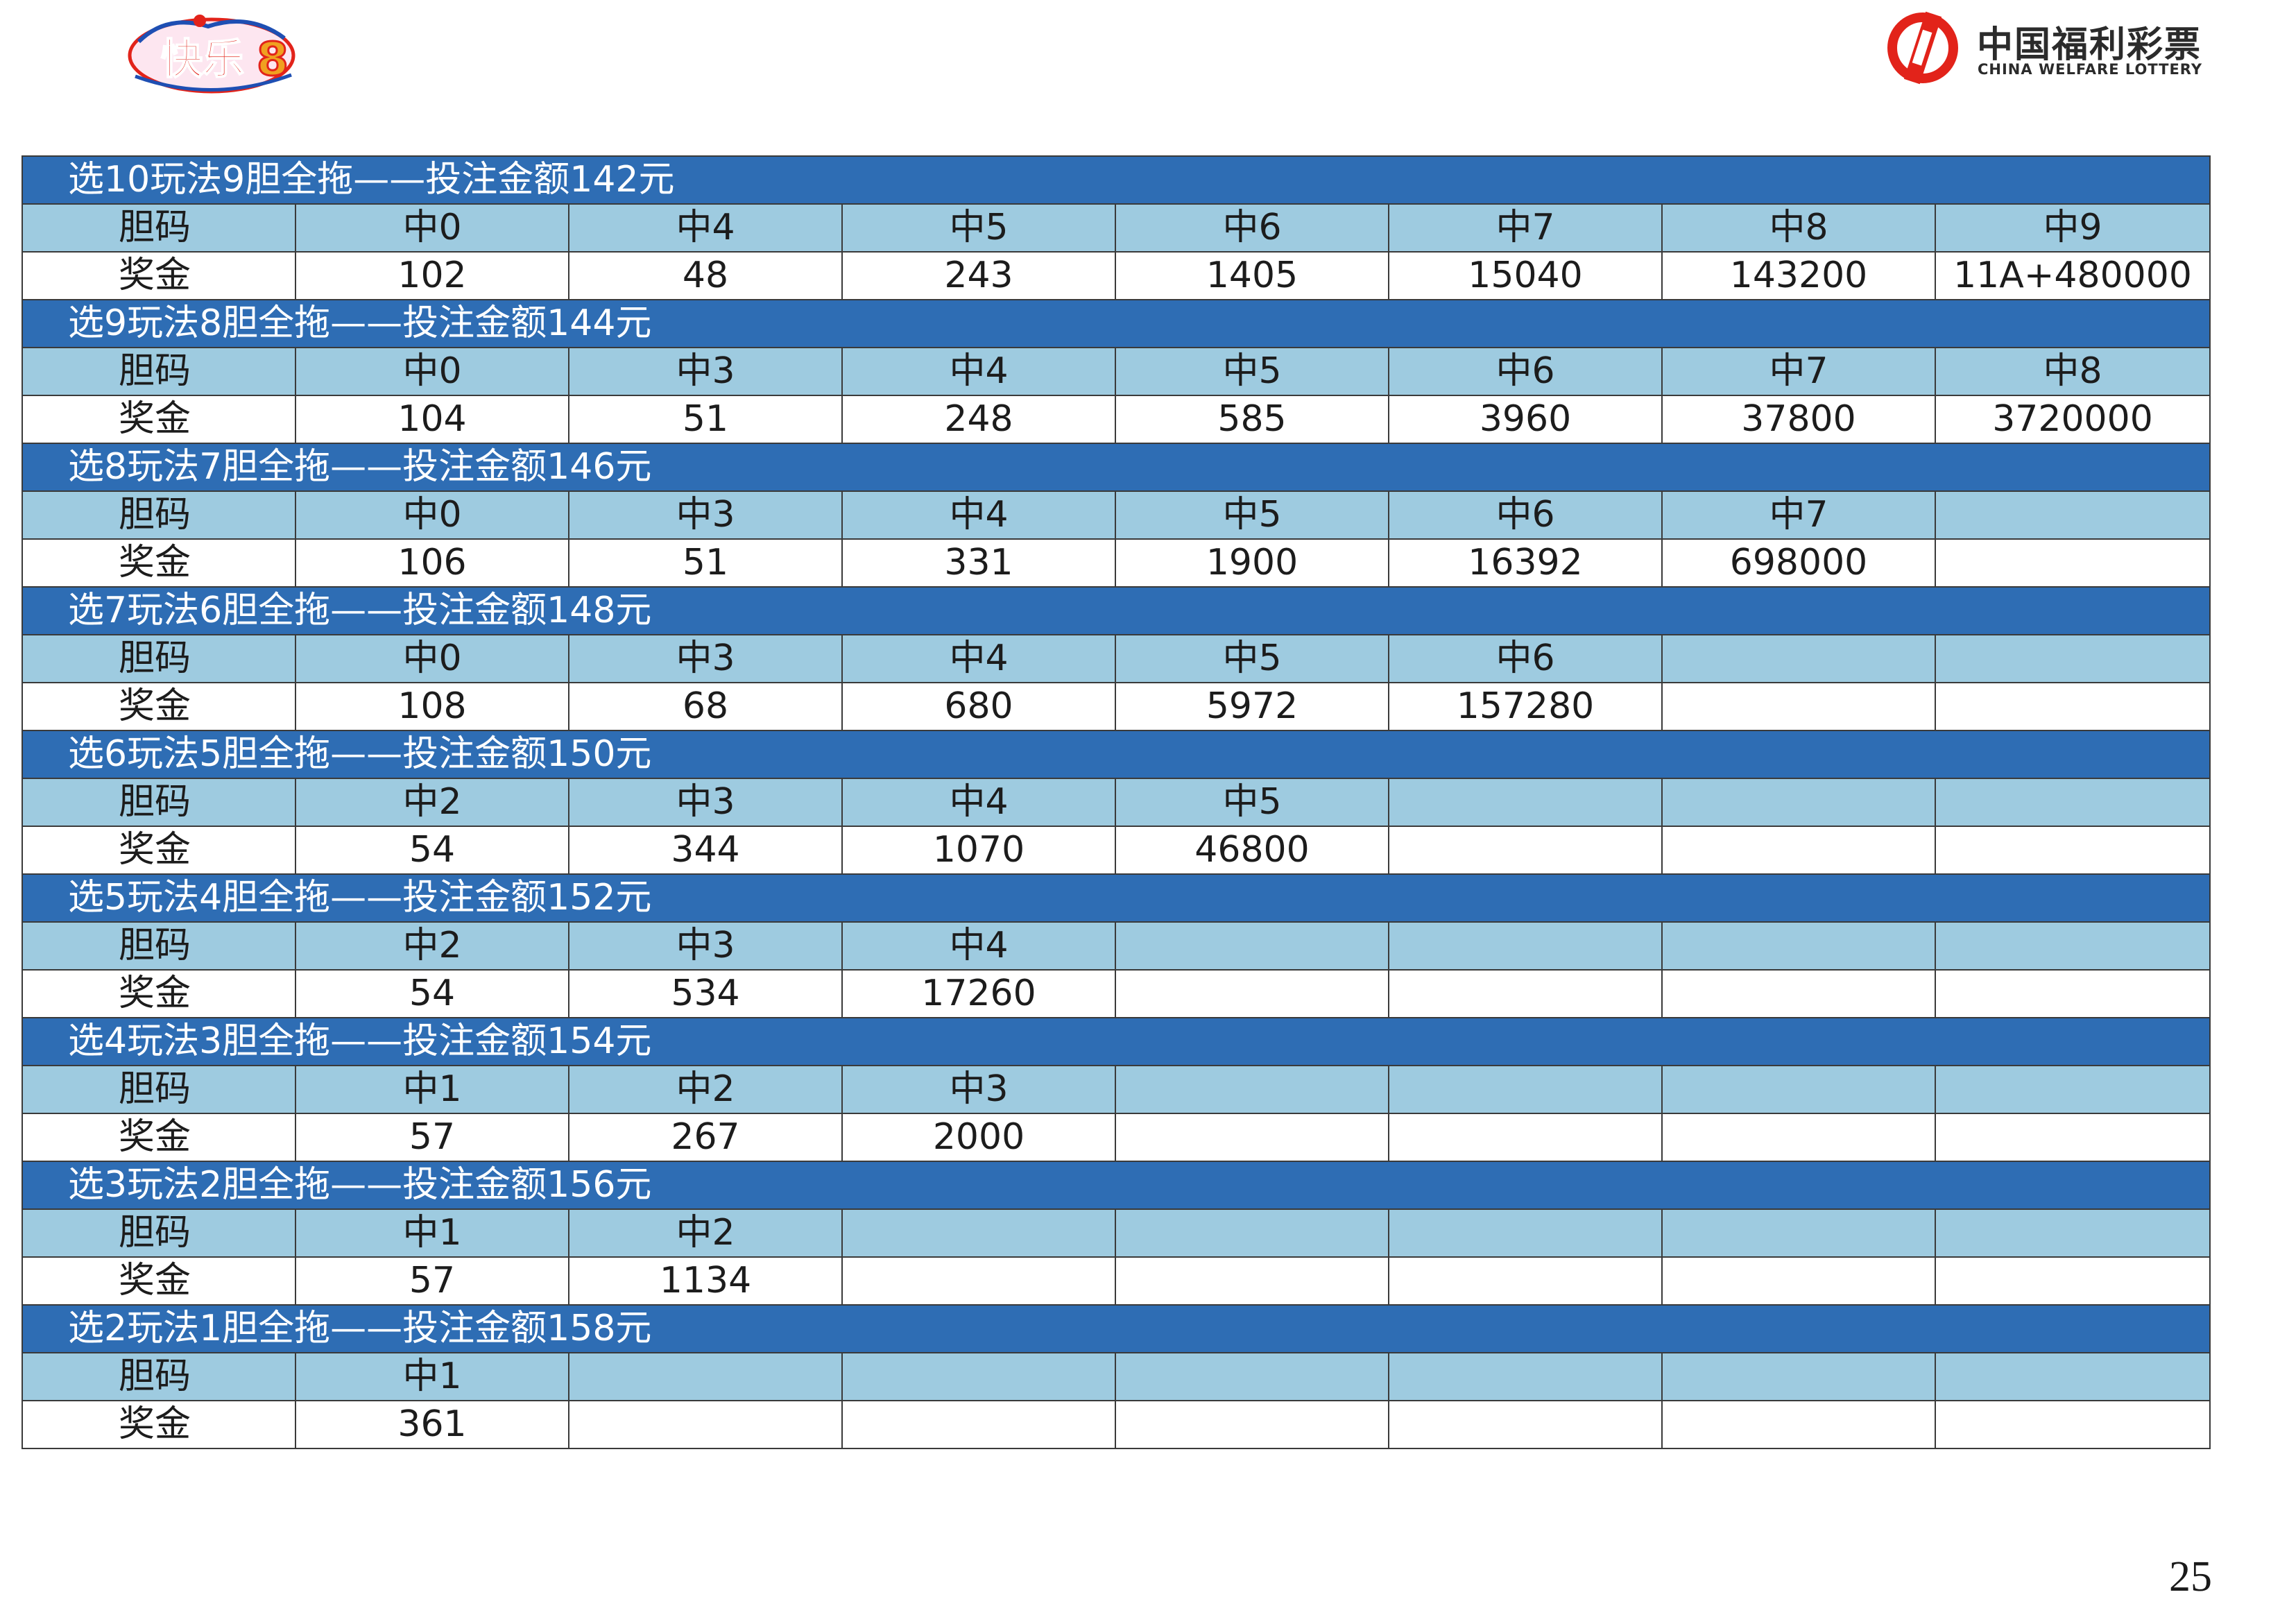 The height and width of the screenshot is (1624, 2280). What do you see at coordinates (705, 1138) in the screenshot?
I see `prize-amount-cell: 267` at bounding box center [705, 1138].